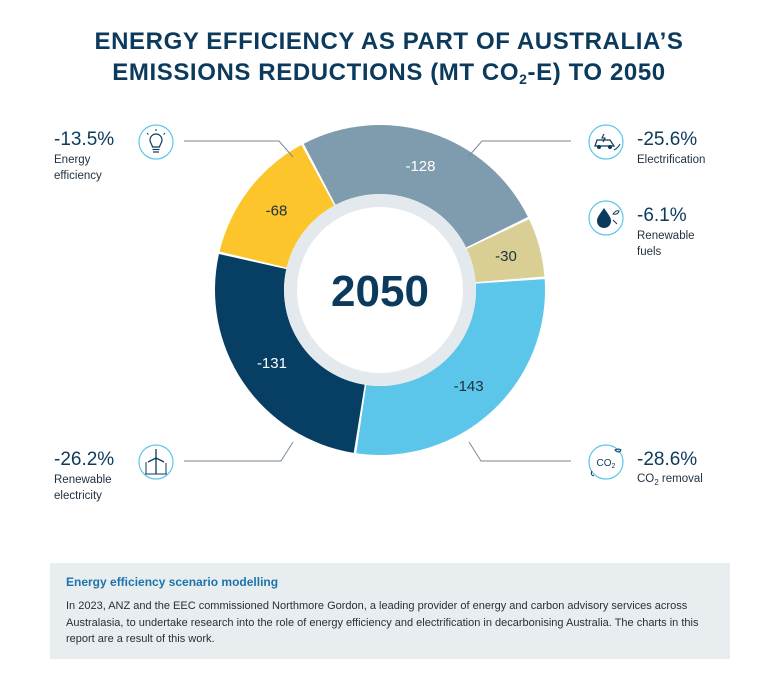 This screenshot has height=677, width=778. What do you see at coordinates (239, 451) in the screenshot?
I see `leader-line-renewable-electricity` at bounding box center [239, 451].